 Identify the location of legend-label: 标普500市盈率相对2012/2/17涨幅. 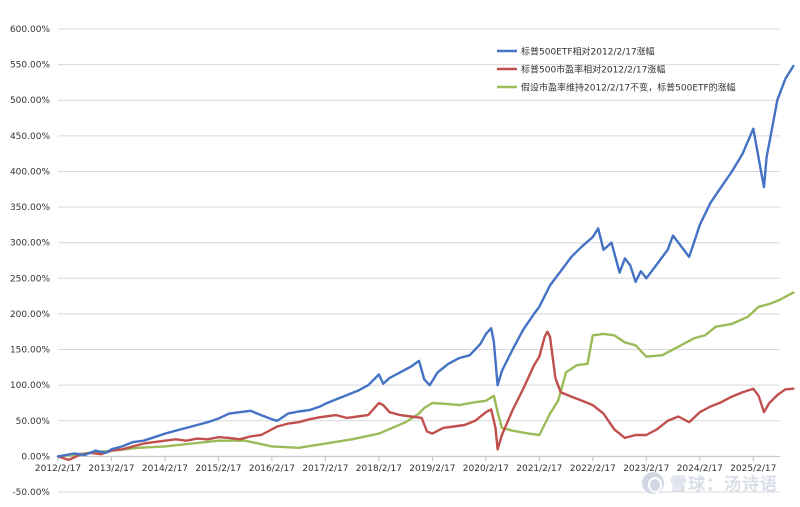
(593, 70).